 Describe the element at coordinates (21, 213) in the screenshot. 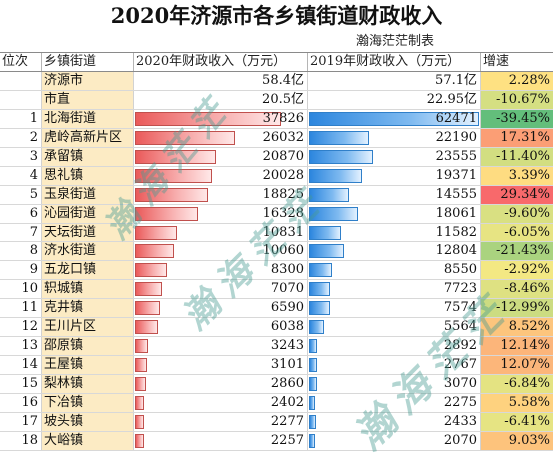

I see `rank-cell: 6` at that location.